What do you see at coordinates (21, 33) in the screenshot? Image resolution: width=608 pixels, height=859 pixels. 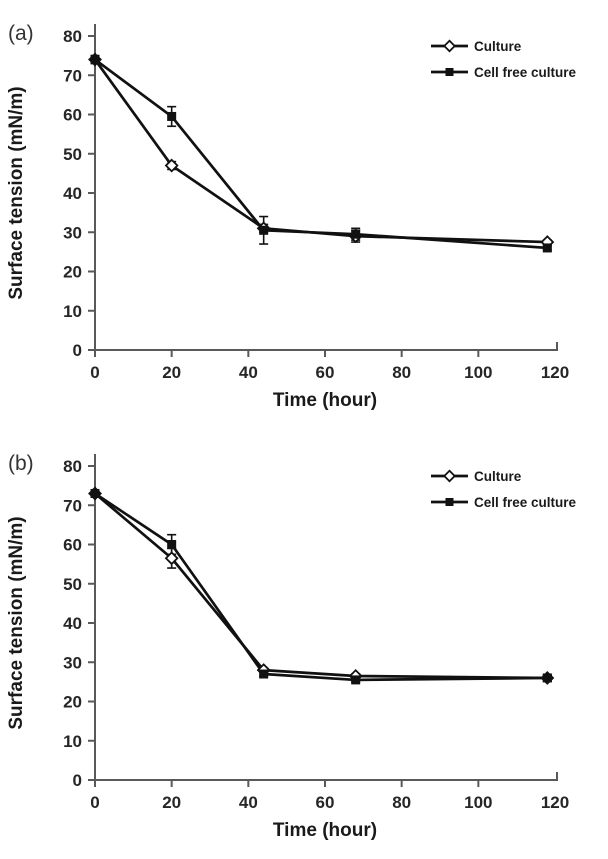 I see `panel-label: (a)` at bounding box center [21, 33].